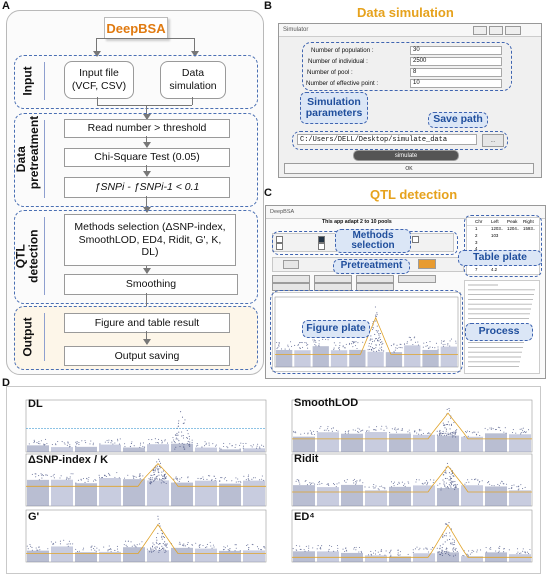 This screenshot has width=548, height=577. Describe the element at coordinates (456, 83) in the screenshot. I see `effective-point-input: 10` at that location.